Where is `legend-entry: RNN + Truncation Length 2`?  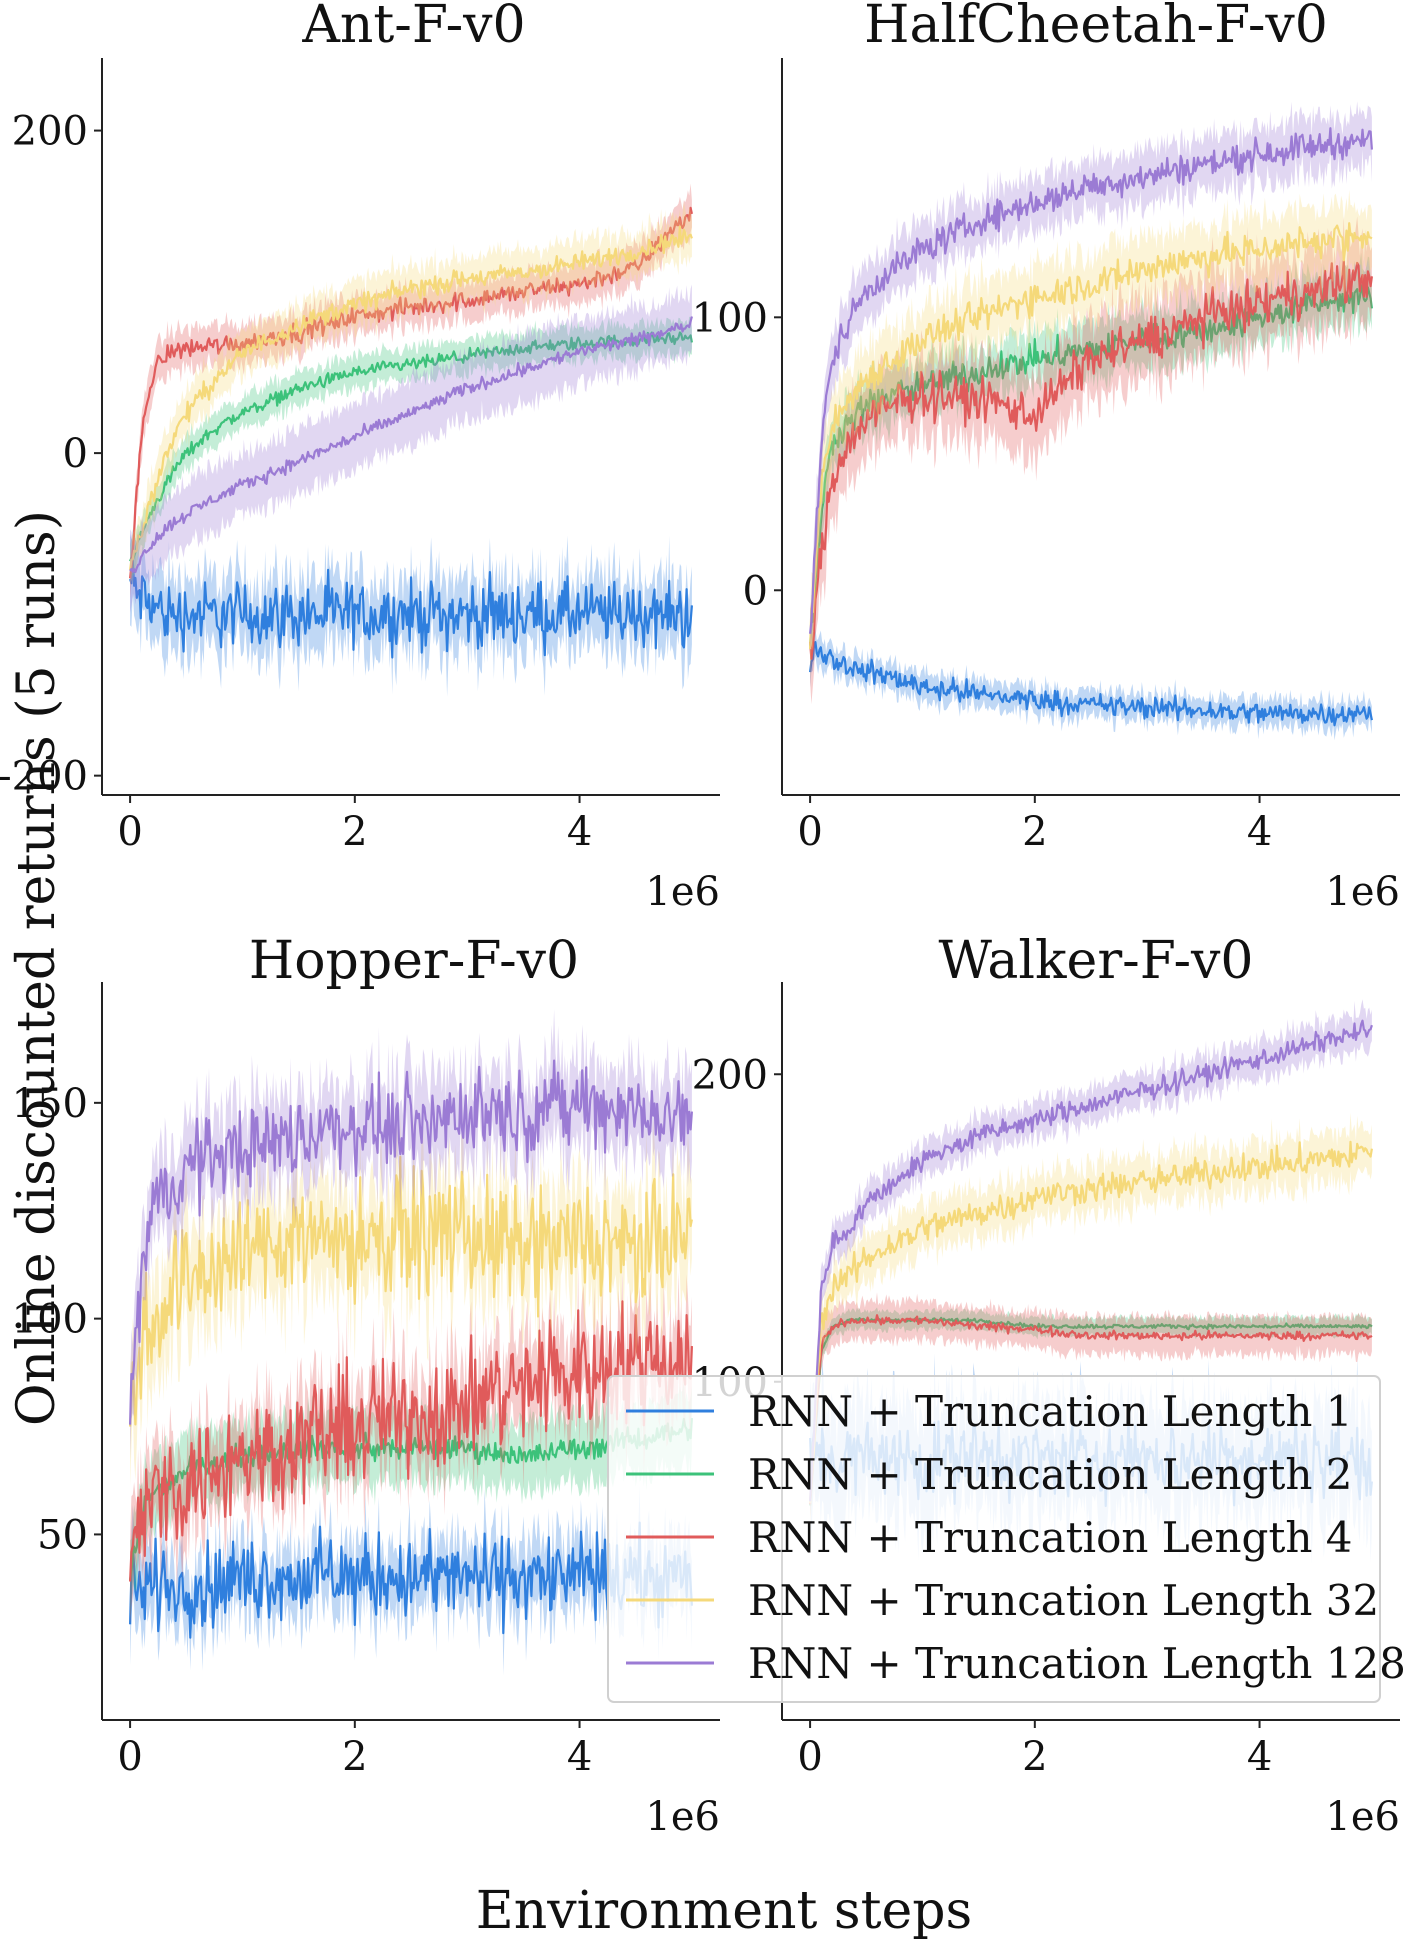 legend-entry: RNN + Truncation Length 2 is located at coordinates (989, 1474).